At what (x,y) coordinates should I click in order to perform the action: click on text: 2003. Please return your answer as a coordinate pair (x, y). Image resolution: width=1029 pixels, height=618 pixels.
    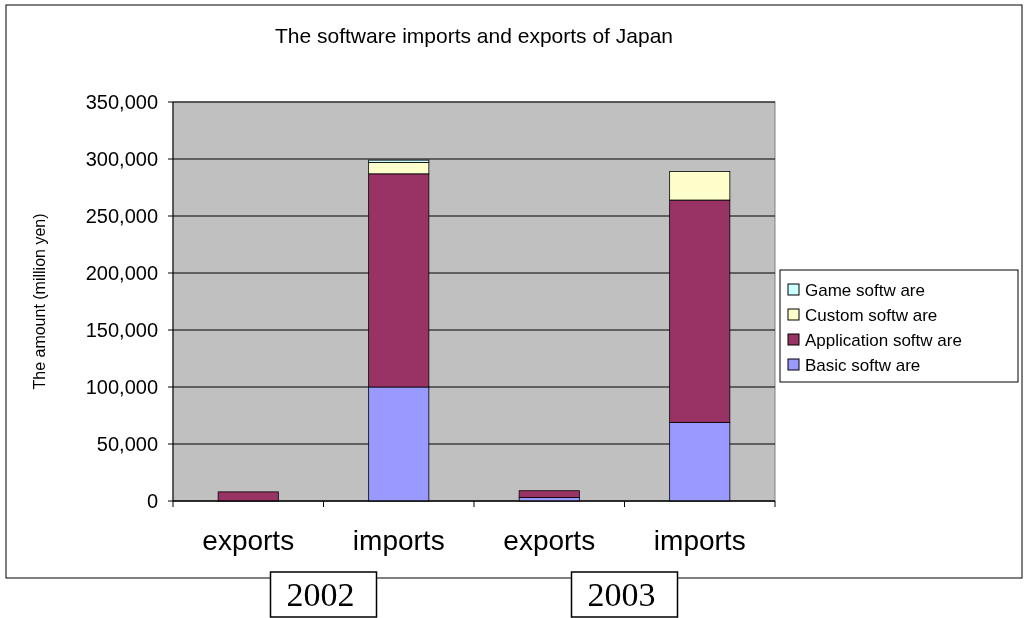
    Looking at the image, I should click on (621, 594).